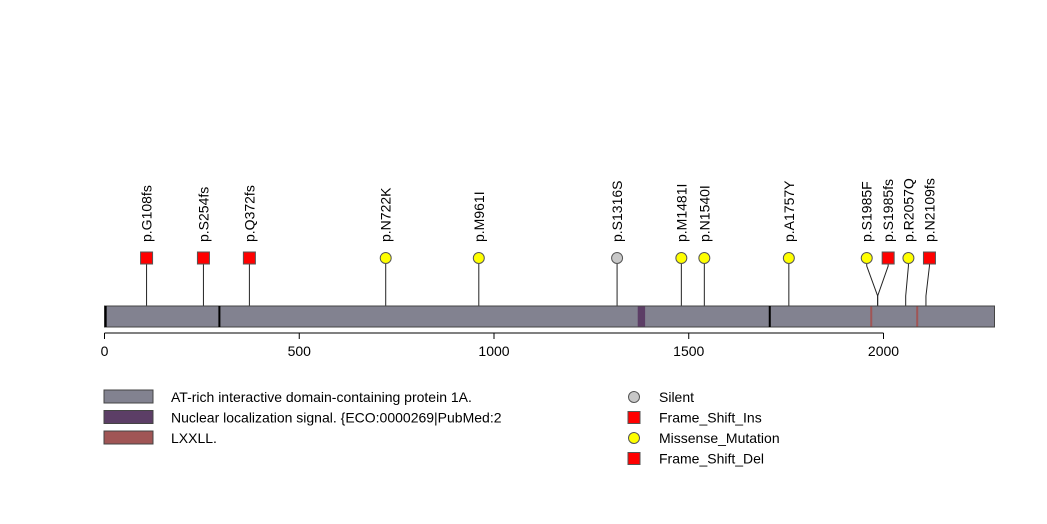  What do you see at coordinates (249, 213) in the screenshot?
I see `mutation-label-p.Q372fs: p.Q372fs` at bounding box center [249, 213].